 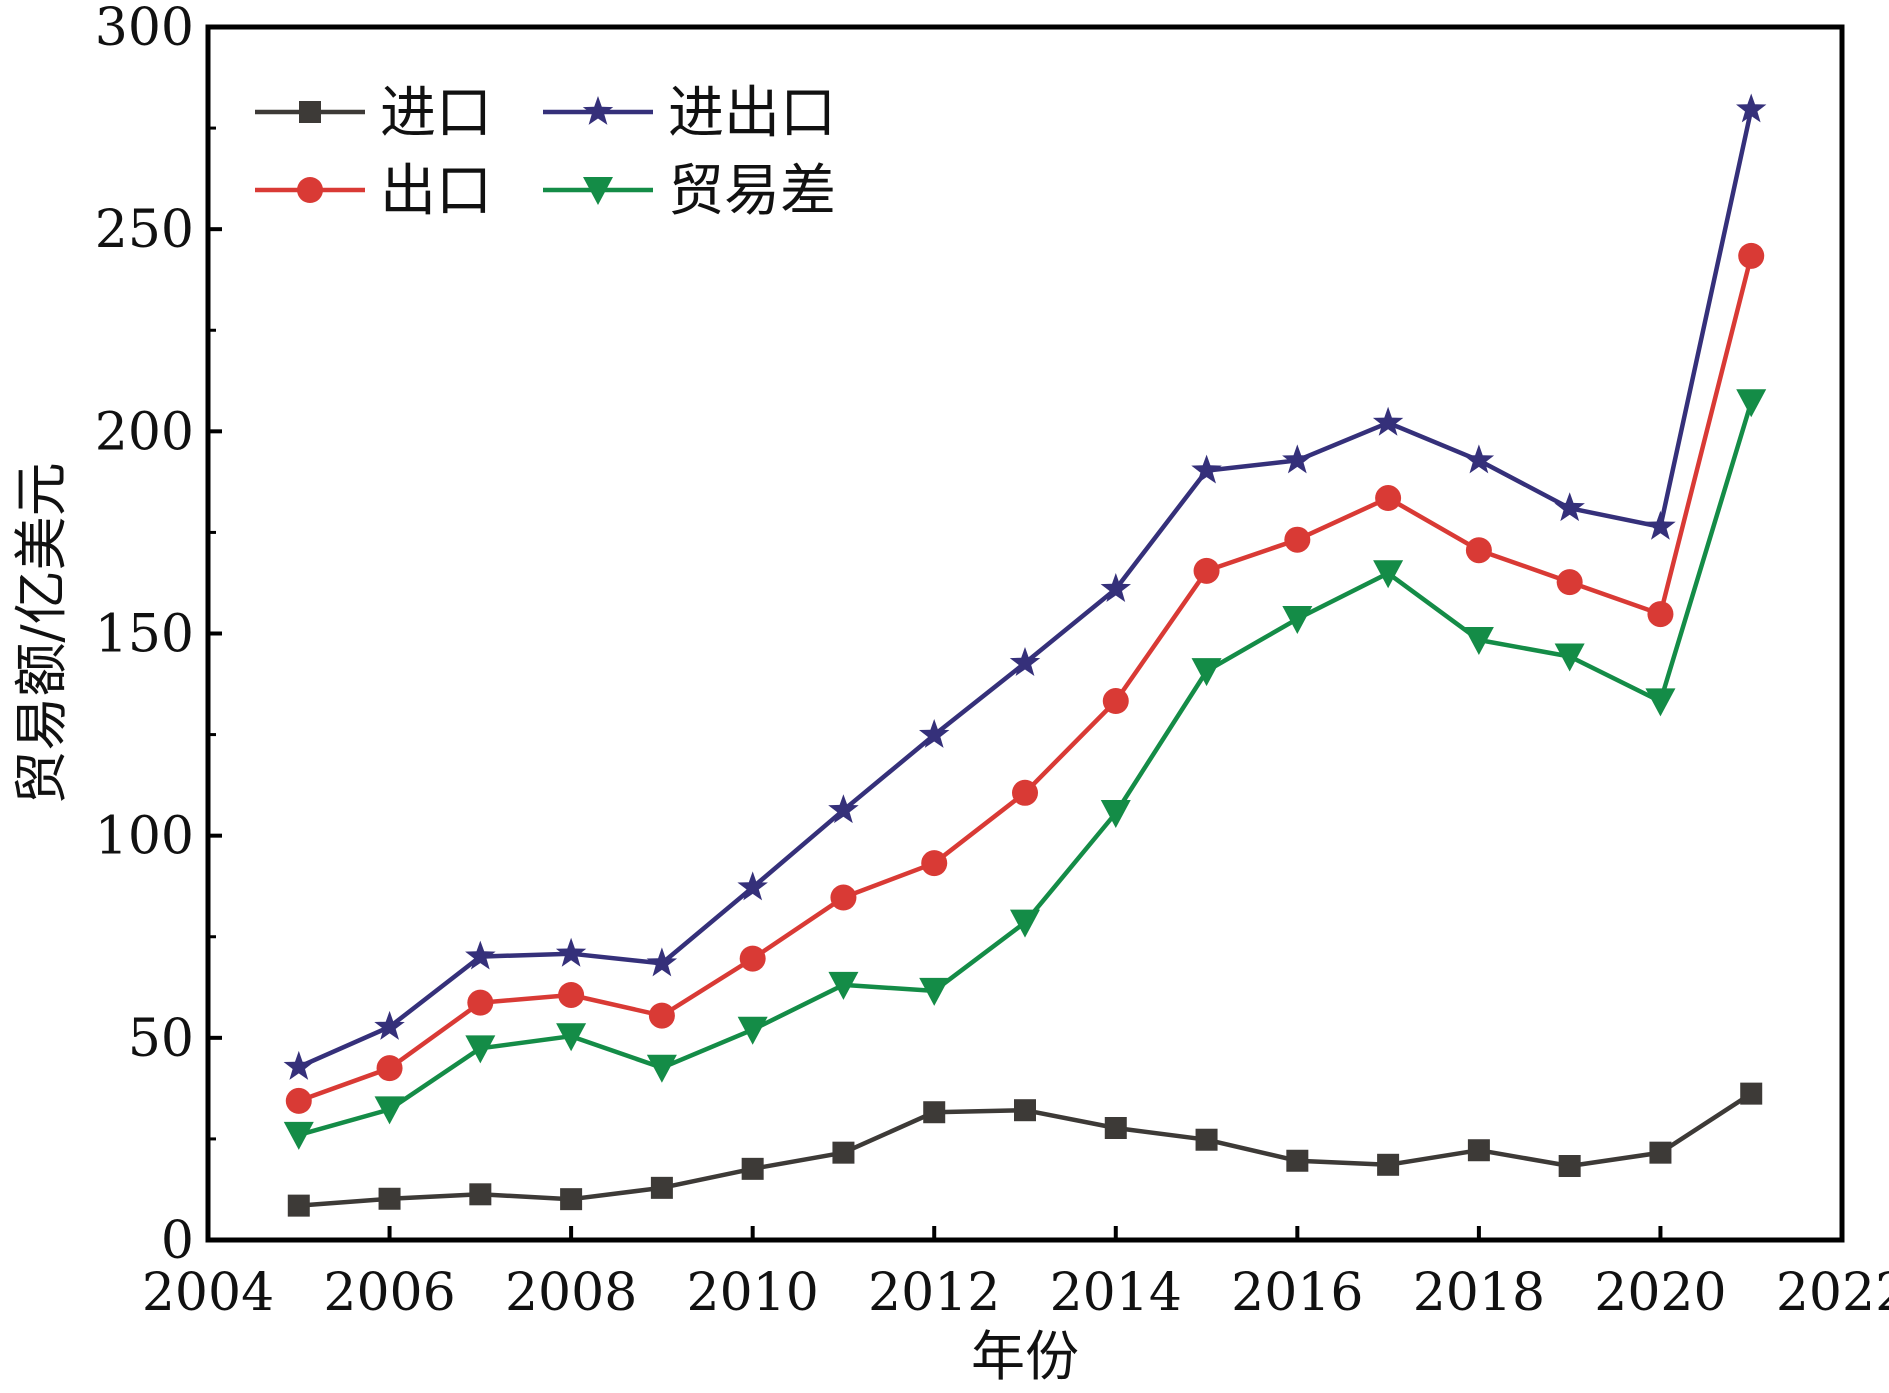 I want to click on x-tick-label: 2016, so click(x=1297, y=1293).